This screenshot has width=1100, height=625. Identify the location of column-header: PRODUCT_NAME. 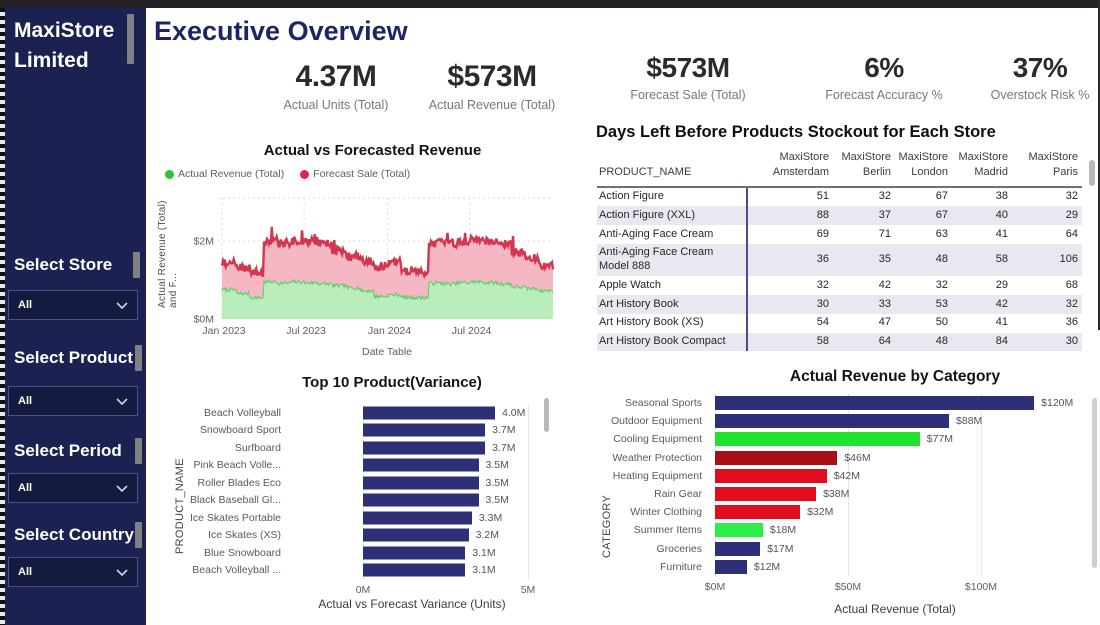
(672, 168).